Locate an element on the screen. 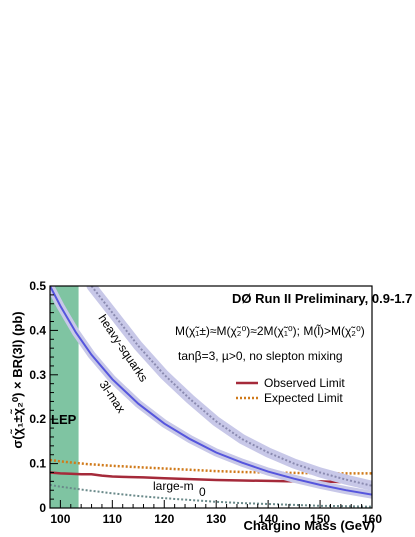 The width and height of the screenshot is (415, 537). y-axis-title: σ(χ̃₁±χ̃₂⁰) × BR(3l) (pb) is located at coordinates (17, 379).